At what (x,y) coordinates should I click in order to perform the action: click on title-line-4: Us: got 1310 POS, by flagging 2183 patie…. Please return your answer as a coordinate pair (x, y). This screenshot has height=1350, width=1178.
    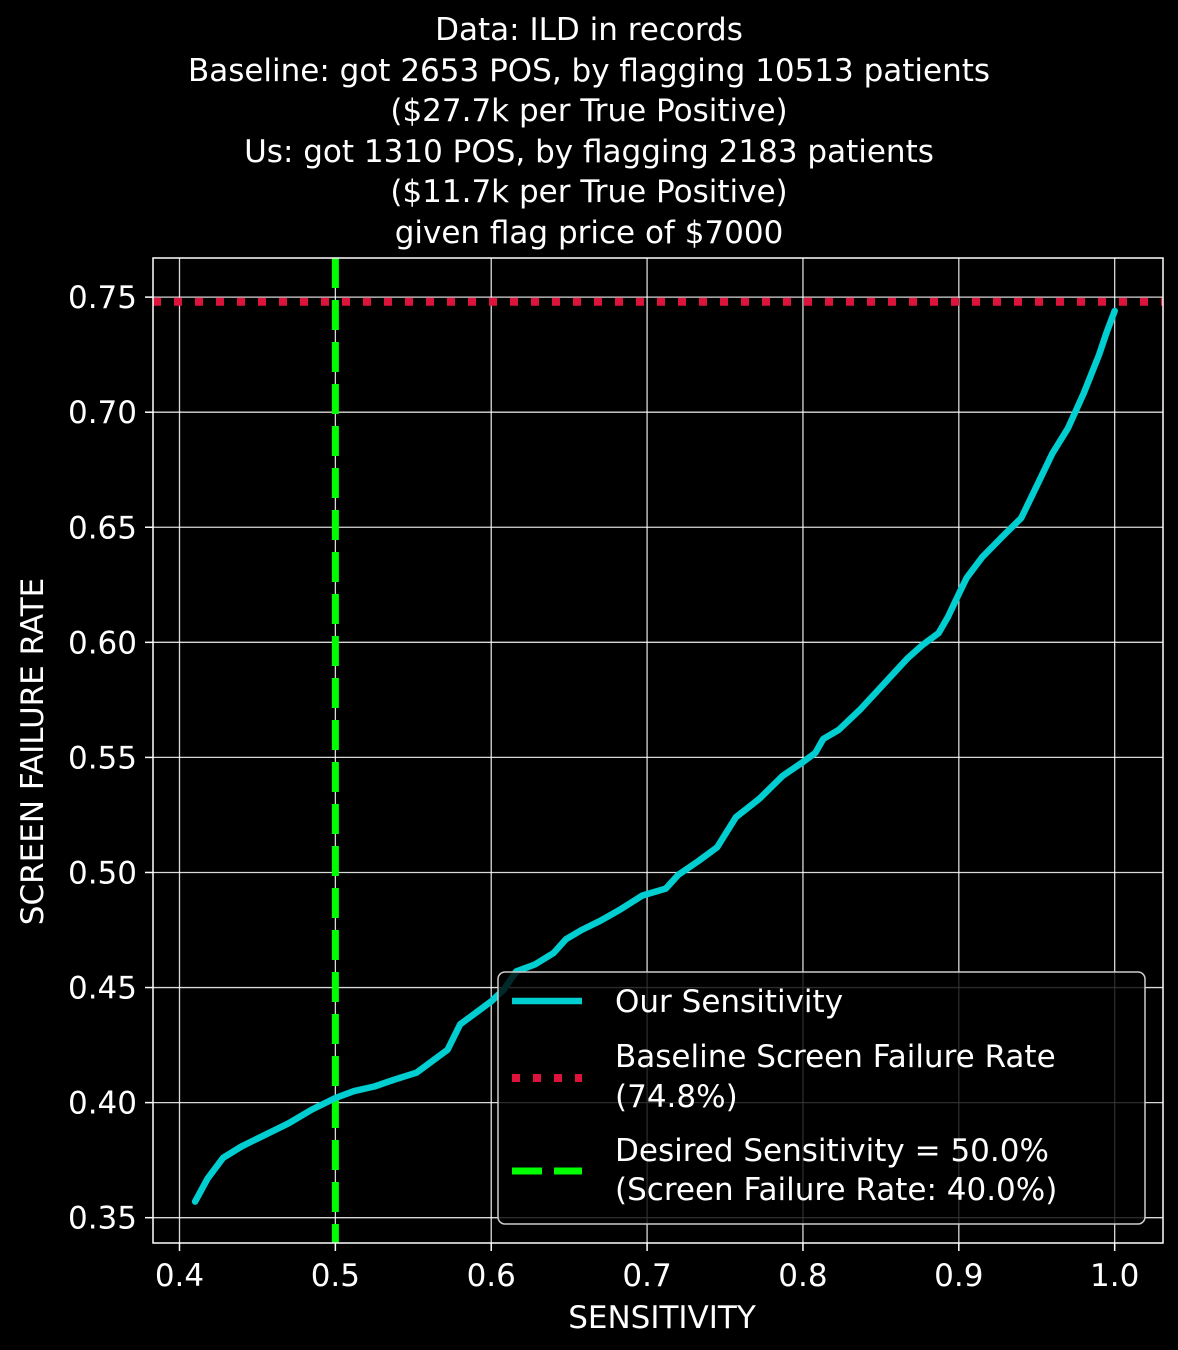
    Looking at the image, I should click on (589, 152).